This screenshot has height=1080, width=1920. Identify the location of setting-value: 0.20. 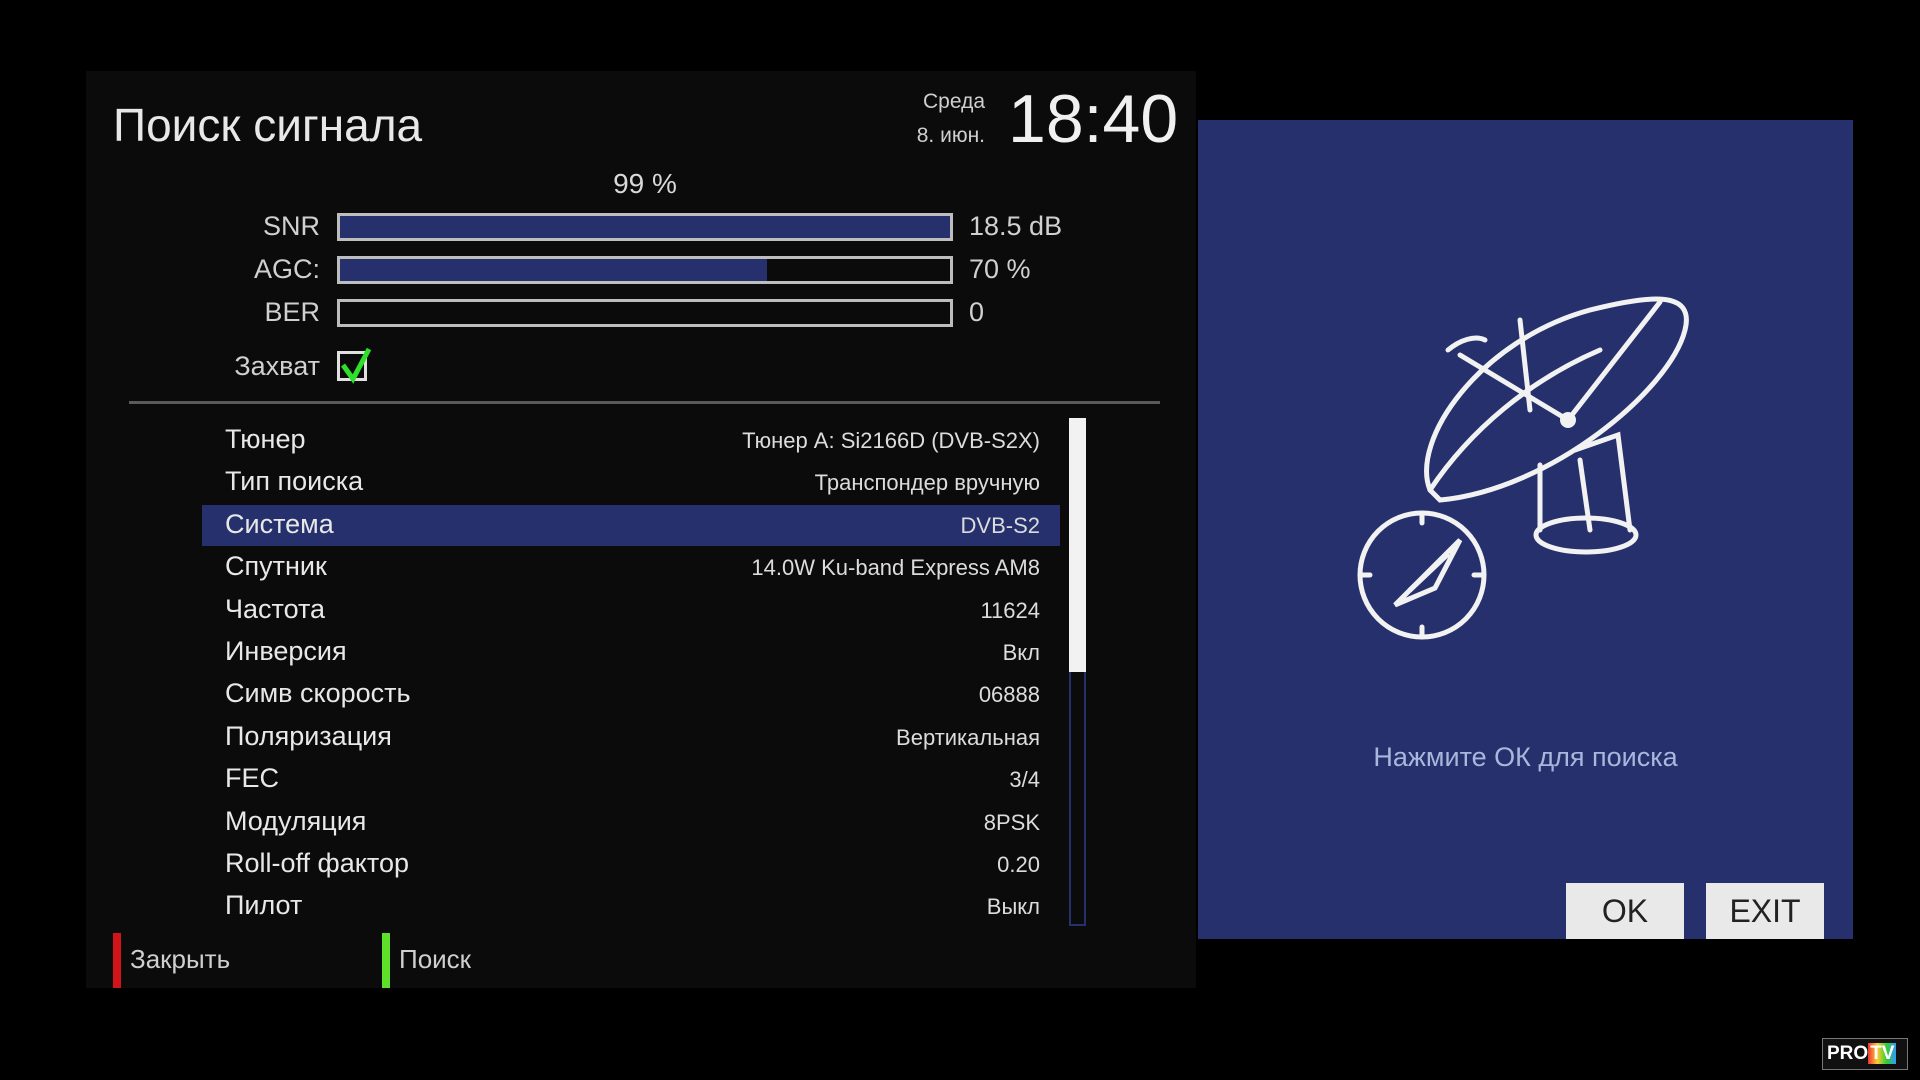
(1018, 864).